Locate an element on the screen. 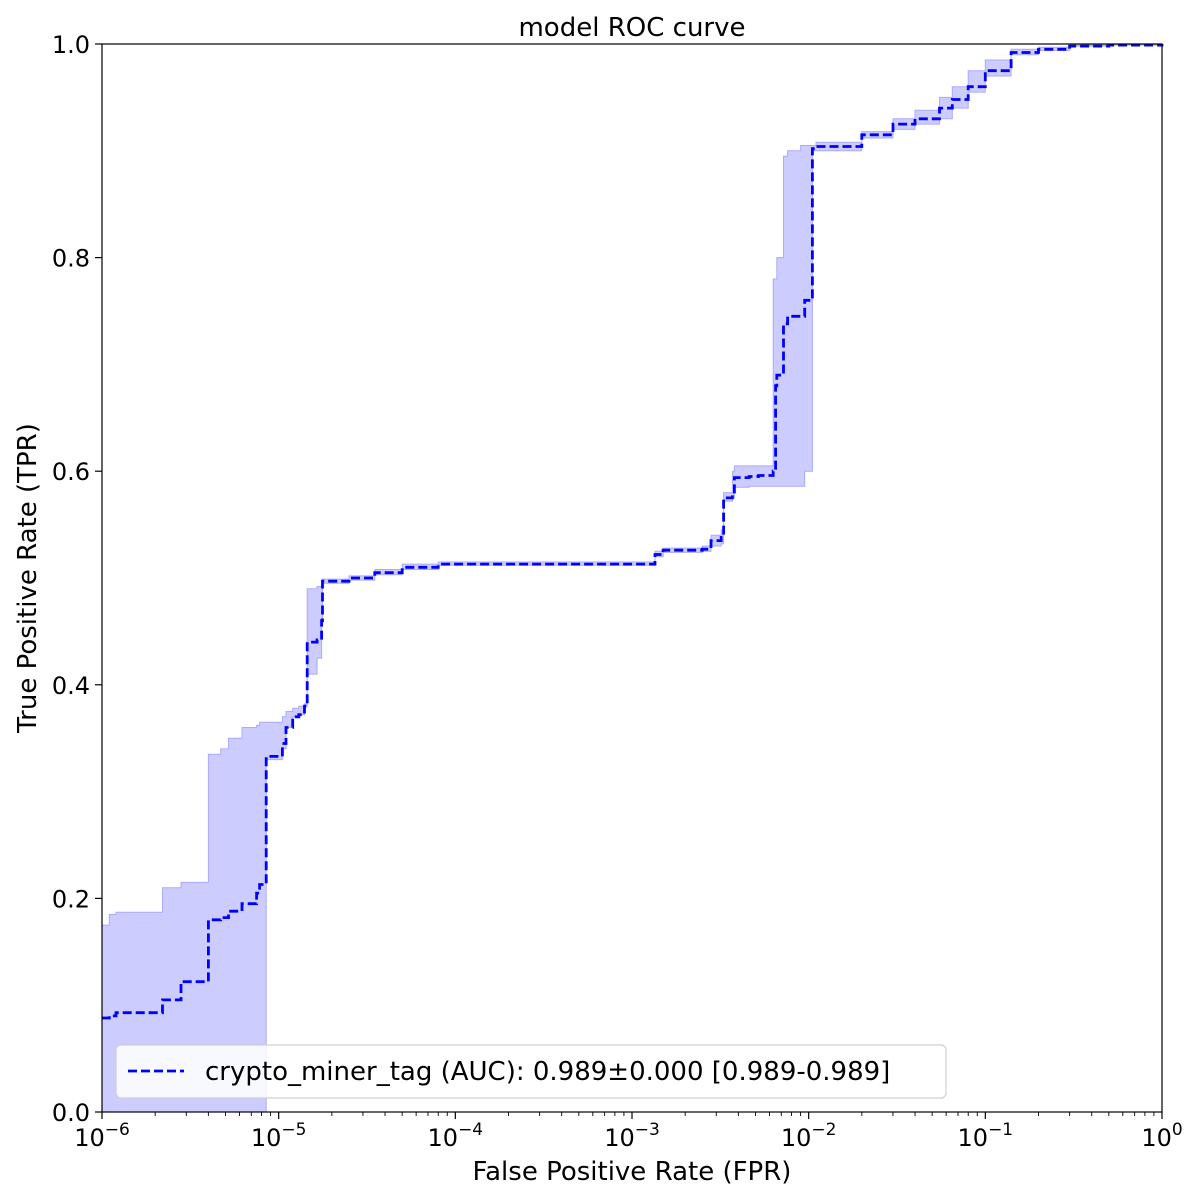  x-axis-ticks: 10⁻⁶ 10⁻⁵ 10⁻⁴ 10⁻³ 10⁻² 10⁻¹ 10⁰ is located at coordinates (628, 1132).